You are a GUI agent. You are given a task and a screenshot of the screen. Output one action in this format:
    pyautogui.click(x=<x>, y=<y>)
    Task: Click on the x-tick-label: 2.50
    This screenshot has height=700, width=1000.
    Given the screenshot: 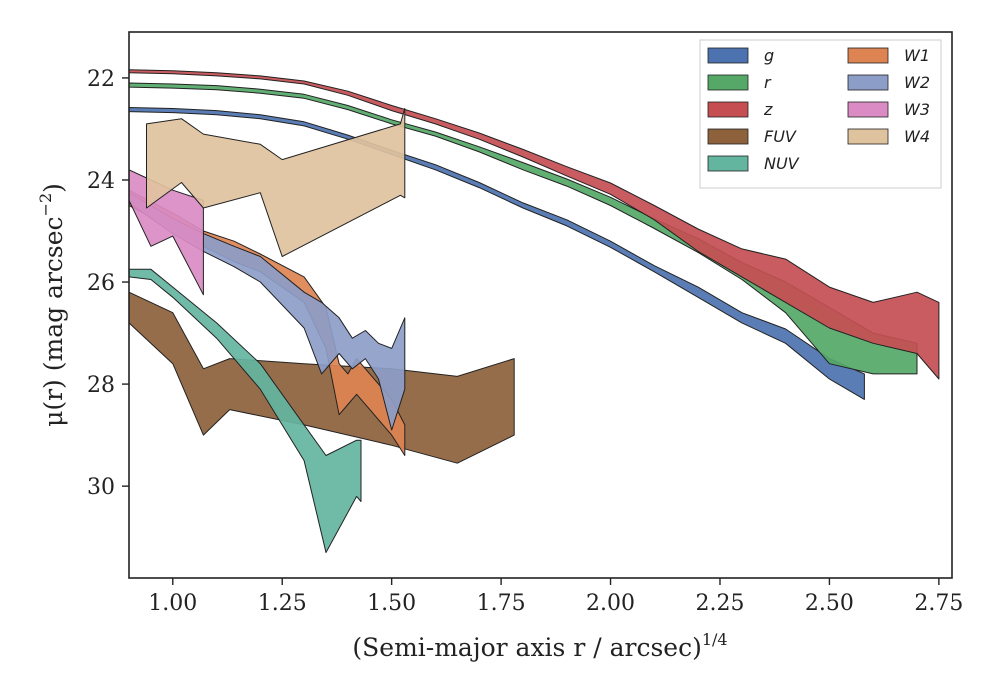 What is the action you would take?
    pyautogui.click(x=829, y=603)
    